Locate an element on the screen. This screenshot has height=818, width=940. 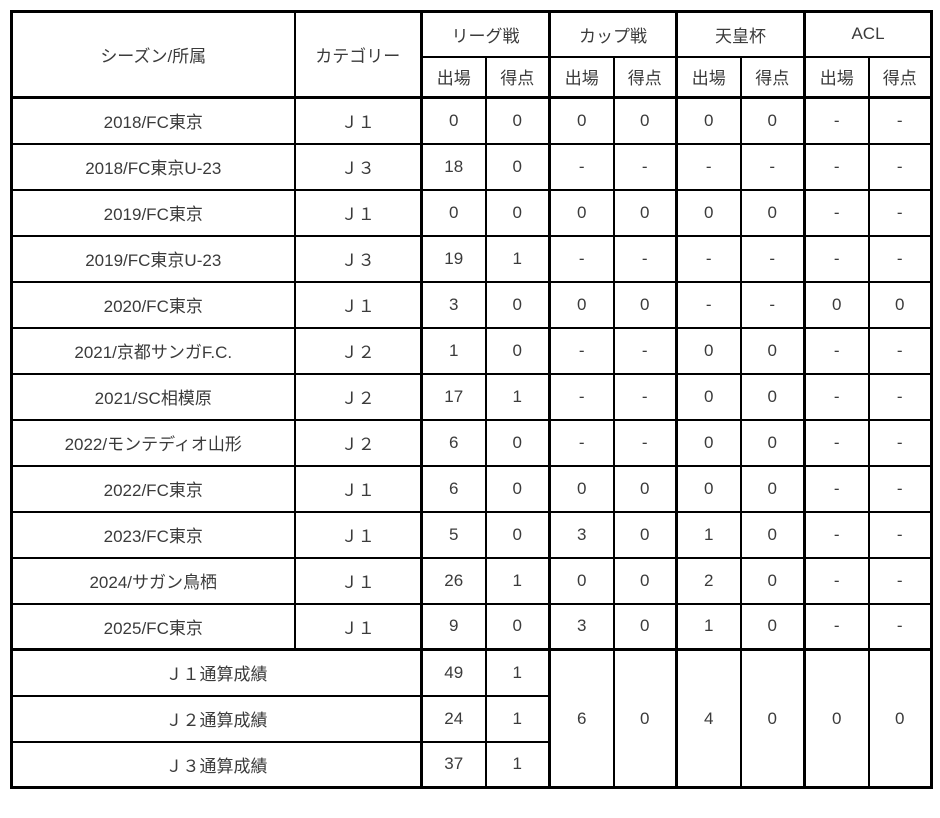
stat-cell: 19 is located at coordinates (453, 258).